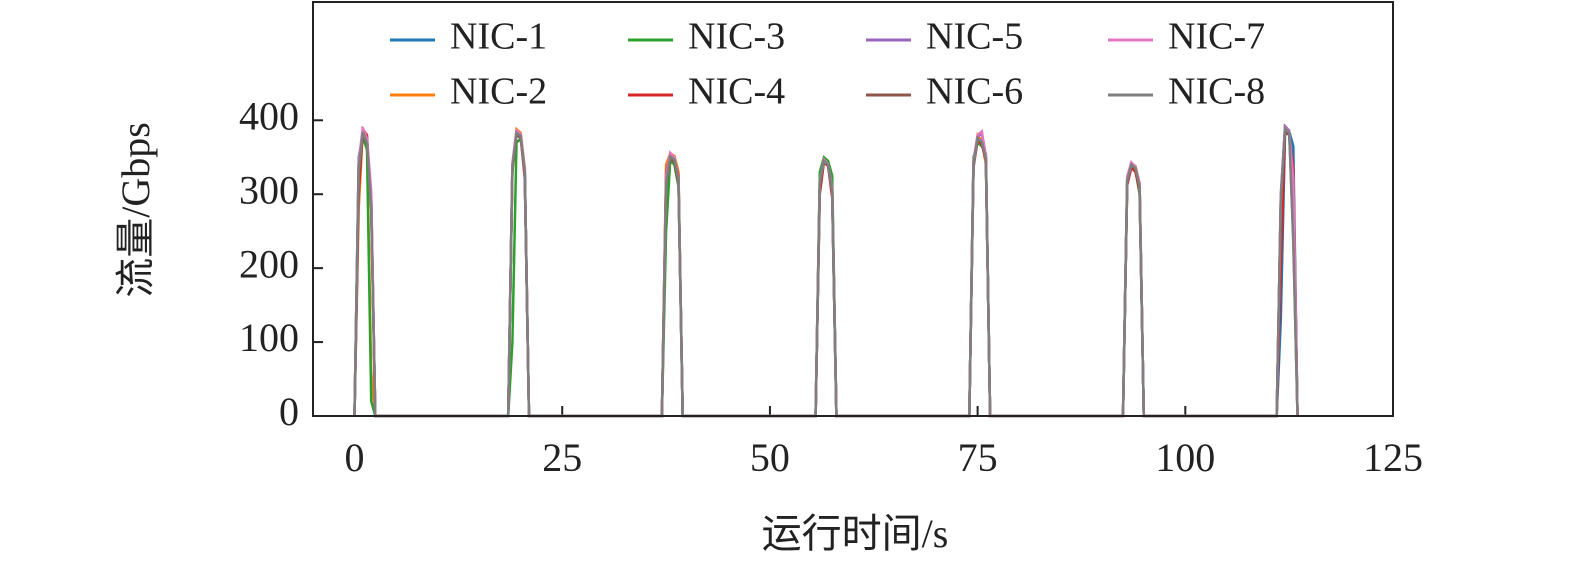 This screenshot has height=564, width=1575. Describe the element at coordinates (978, 457) in the screenshot. I see `x-tick-label: 75` at that location.